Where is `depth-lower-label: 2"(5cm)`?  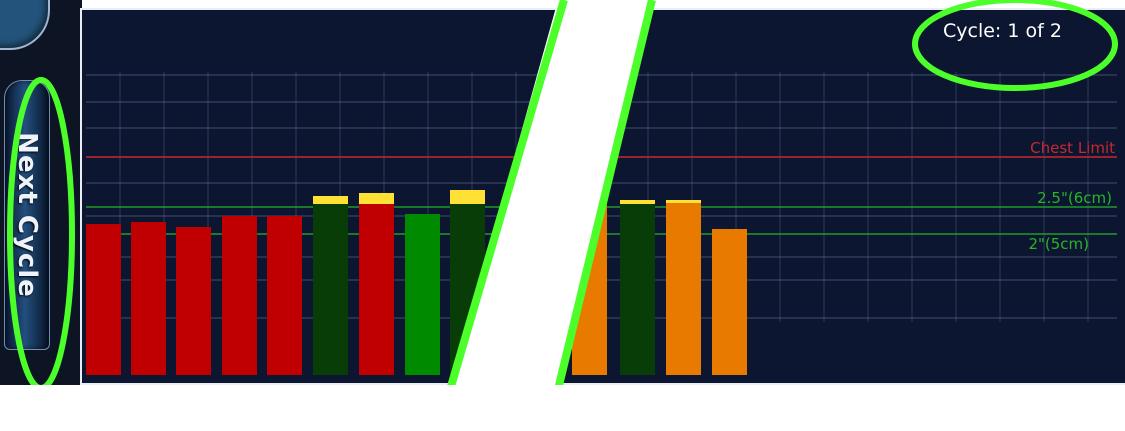 depth-lower-label: 2"(5cm) is located at coordinates (1058, 244).